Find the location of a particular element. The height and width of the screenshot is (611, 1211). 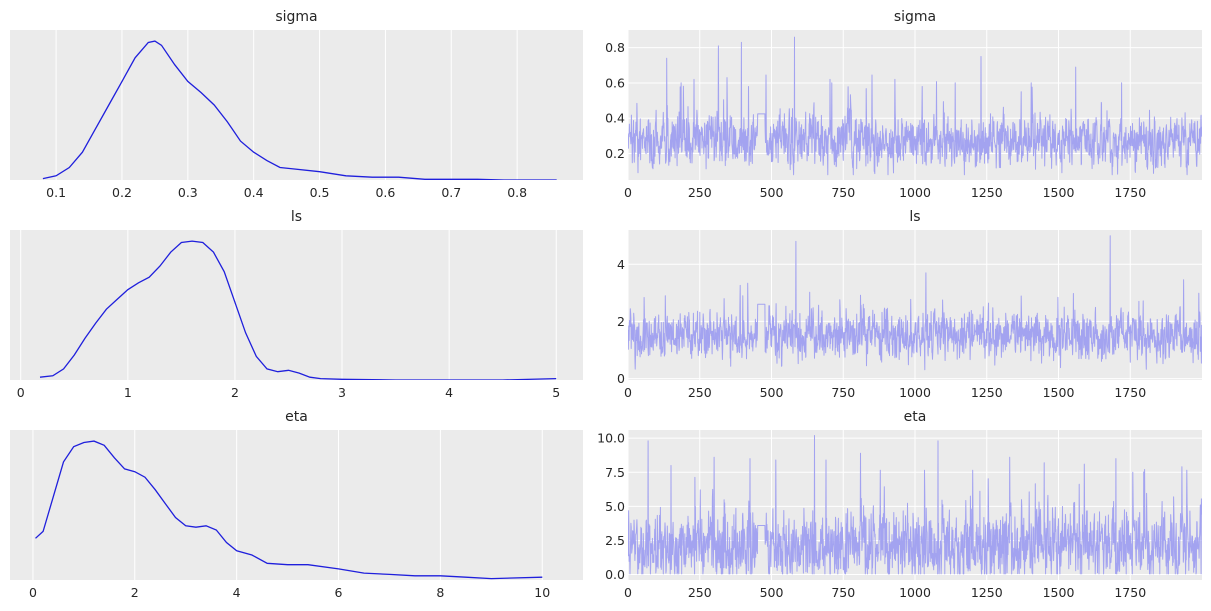

y-tick-label: 2 is located at coordinates (621, 321).